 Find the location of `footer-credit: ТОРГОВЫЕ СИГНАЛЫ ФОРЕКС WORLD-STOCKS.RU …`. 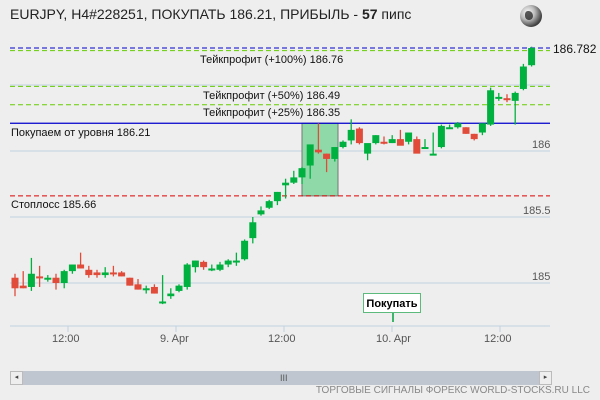

footer-credit: ТОРГОВЫЕ СИГНАЛЫ ФОРЕКС WORLD-STOCKS.RU … is located at coordinates (452, 390).